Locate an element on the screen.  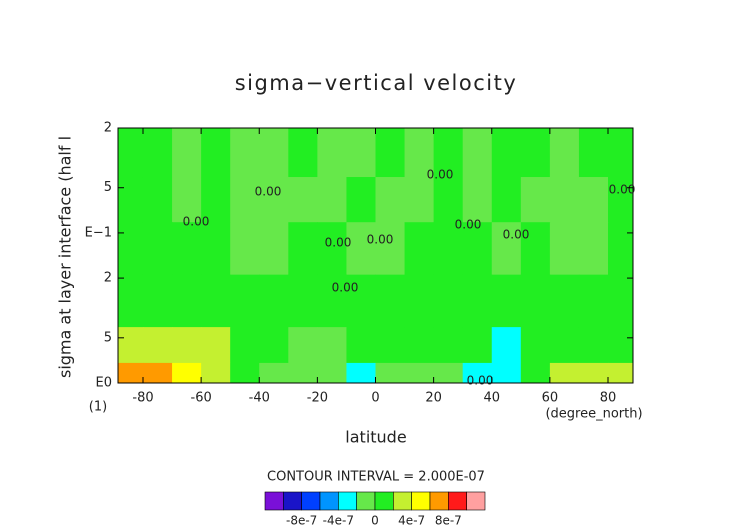
x-tick-label: -40 is located at coordinates (259, 398).